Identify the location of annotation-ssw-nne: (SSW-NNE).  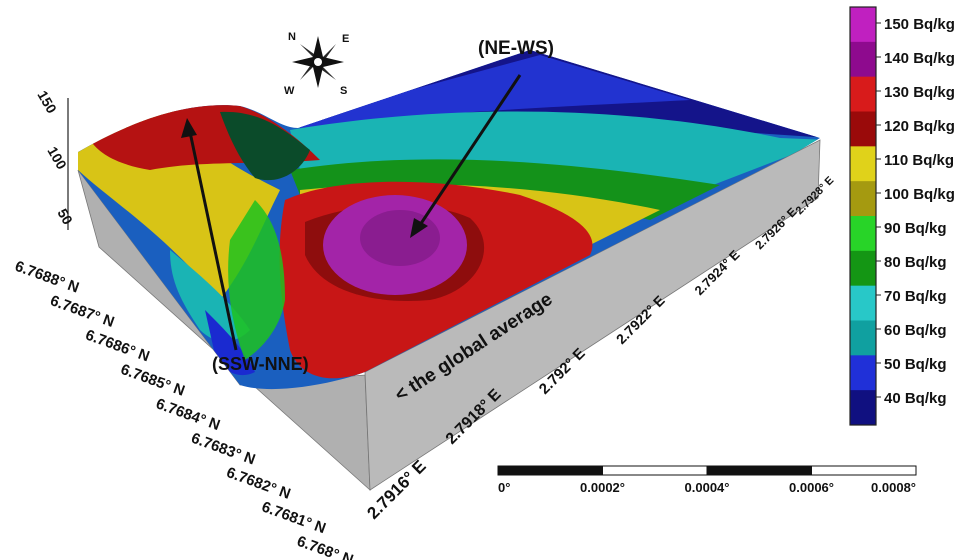
(260, 364).